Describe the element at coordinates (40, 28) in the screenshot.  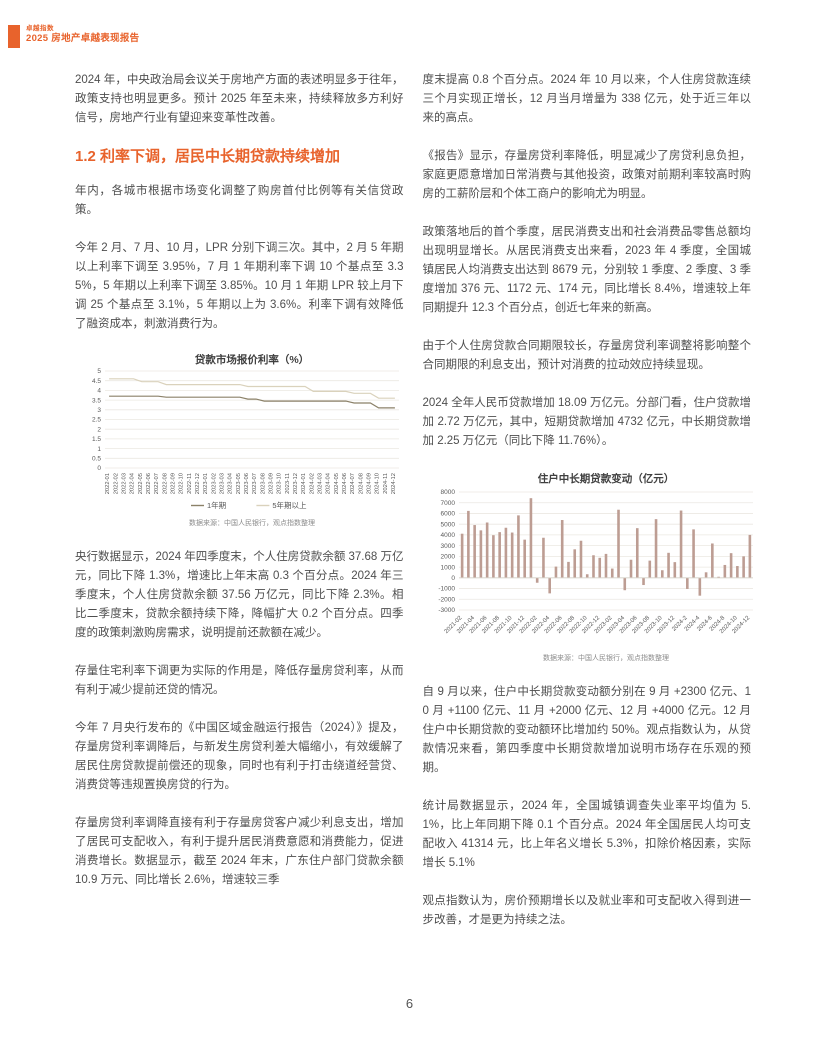
I see `brand-name: 卓越指数` at that location.